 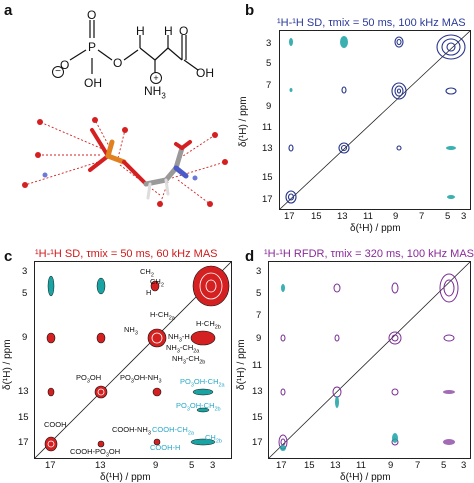 I want to click on panel-d-xlabel: δ(¹H) / ppm, so click(x=365, y=477).